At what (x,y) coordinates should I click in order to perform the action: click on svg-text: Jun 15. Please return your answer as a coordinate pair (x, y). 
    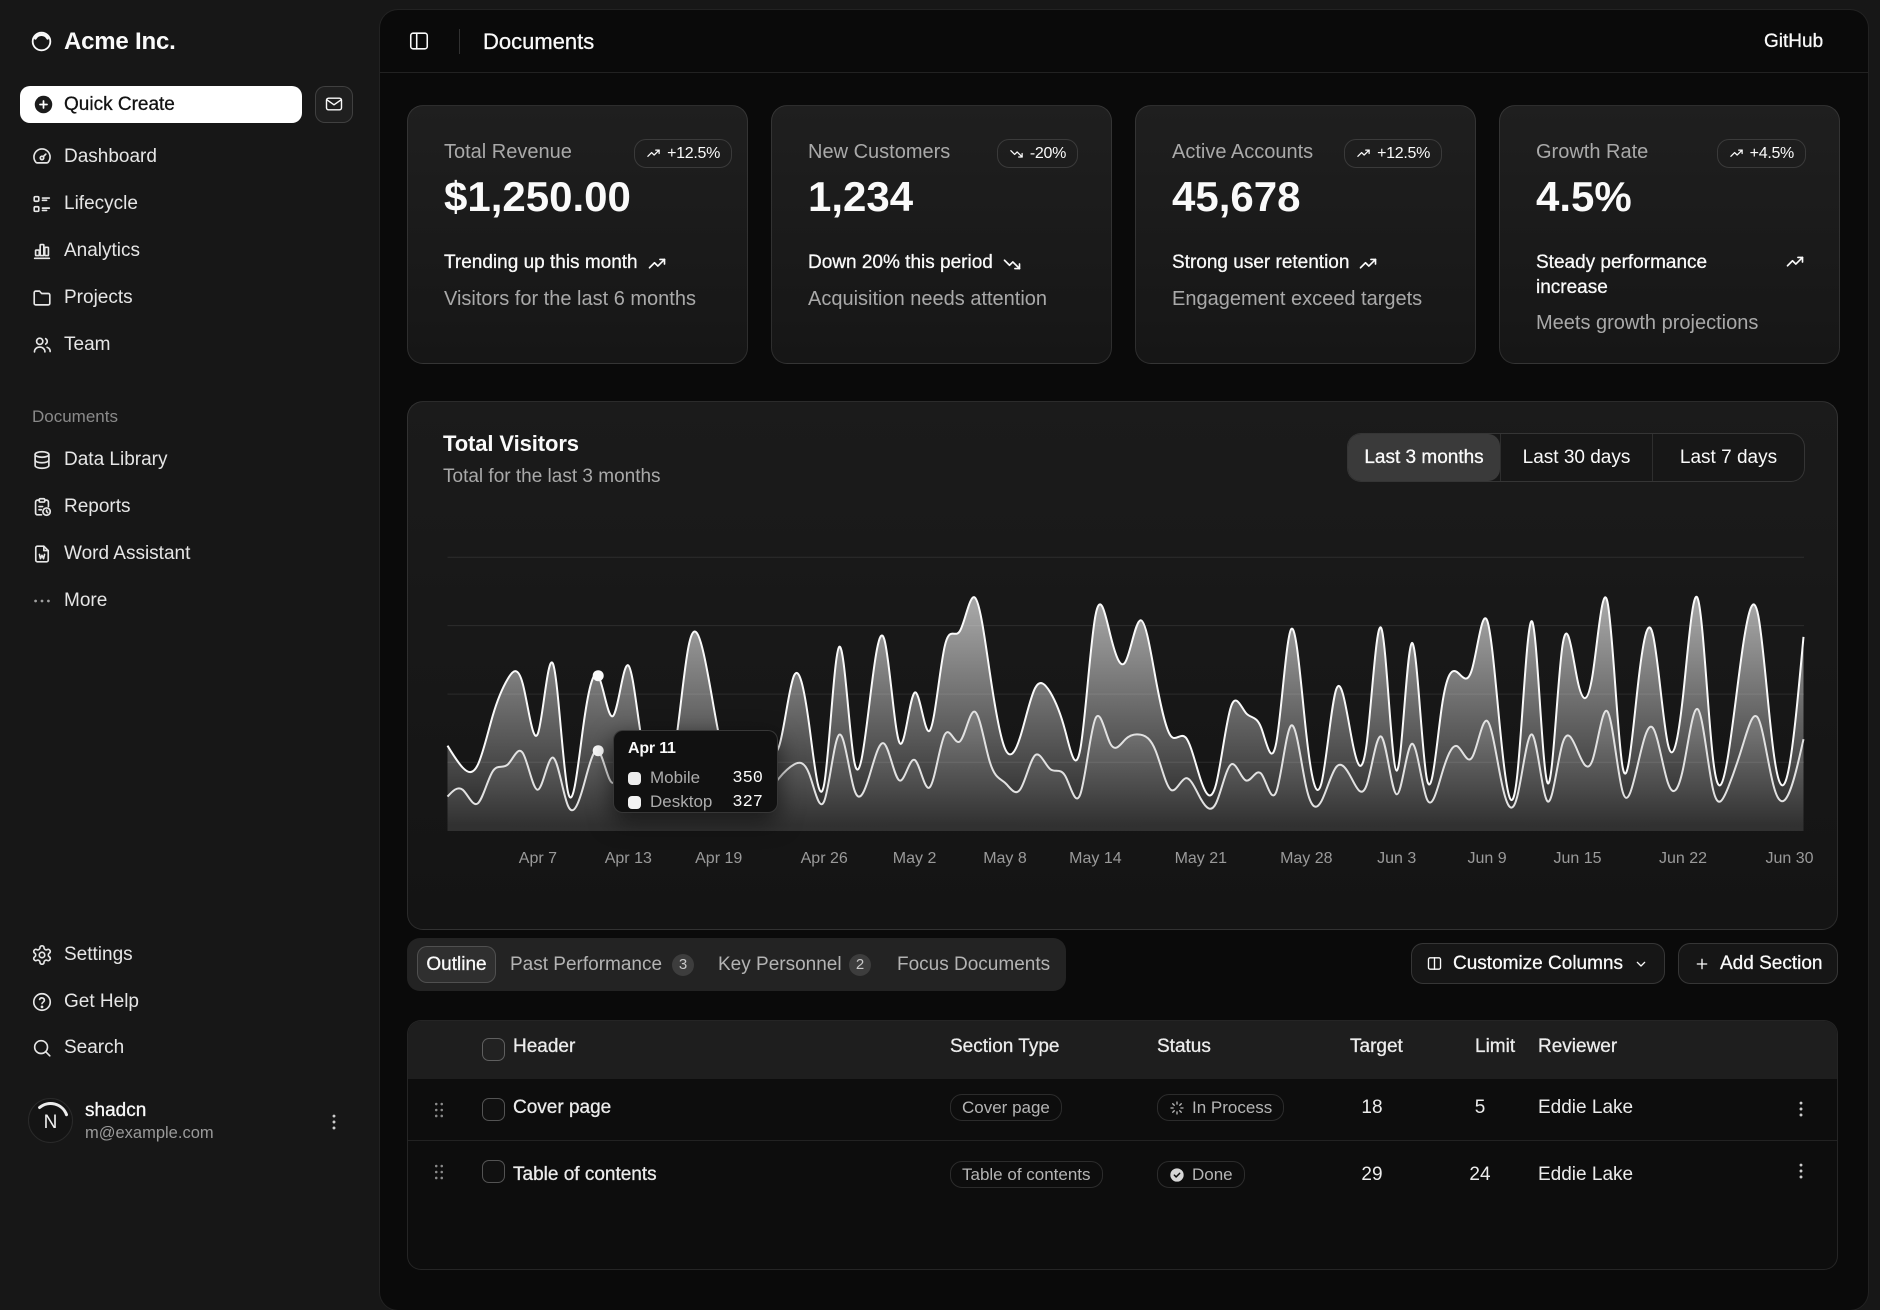
    Looking at the image, I should click on (1577, 858).